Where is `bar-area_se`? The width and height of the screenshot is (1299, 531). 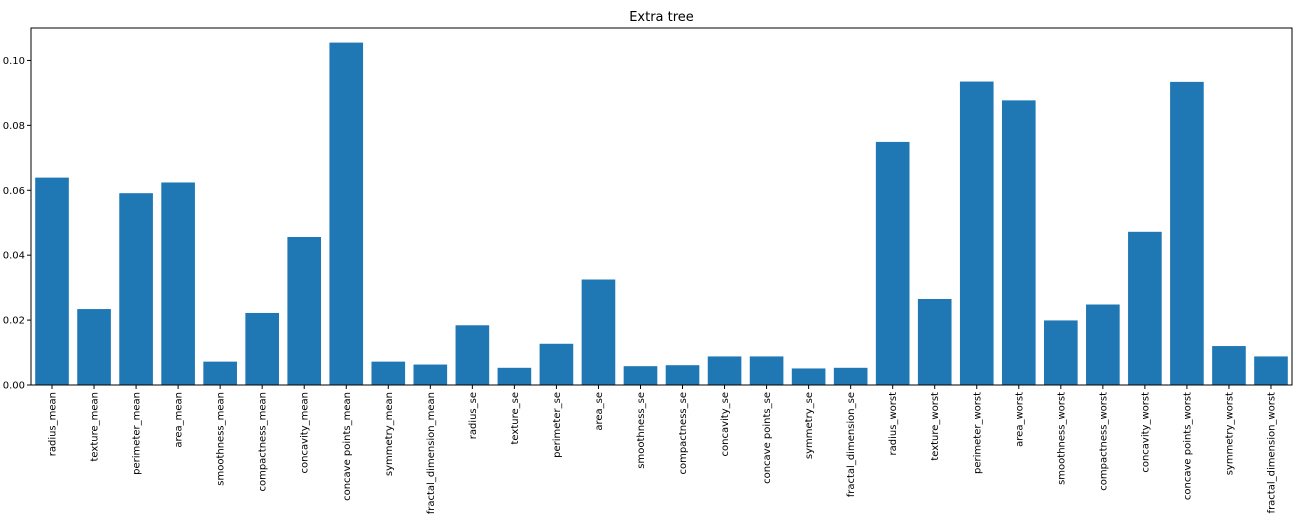 bar-area_se is located at coordinates (598, 332).